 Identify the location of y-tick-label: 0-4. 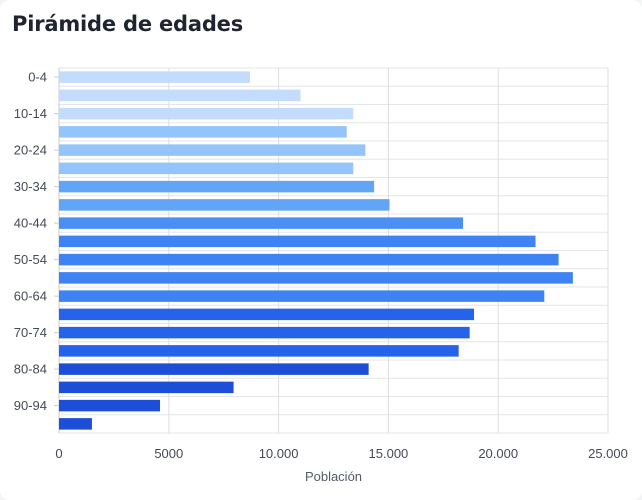
(37, 77).